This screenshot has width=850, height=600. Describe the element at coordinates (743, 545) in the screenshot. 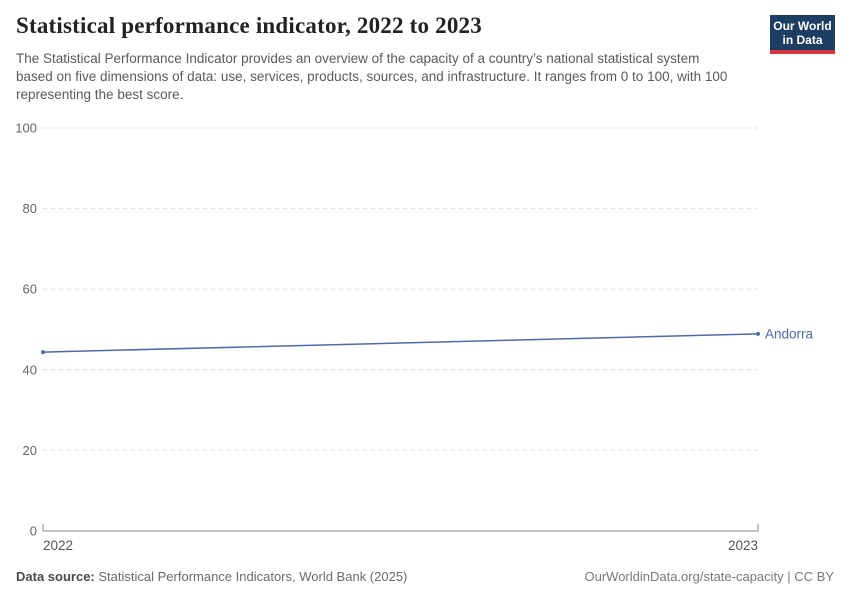

I see `x-tick-label: 2023` at that location.